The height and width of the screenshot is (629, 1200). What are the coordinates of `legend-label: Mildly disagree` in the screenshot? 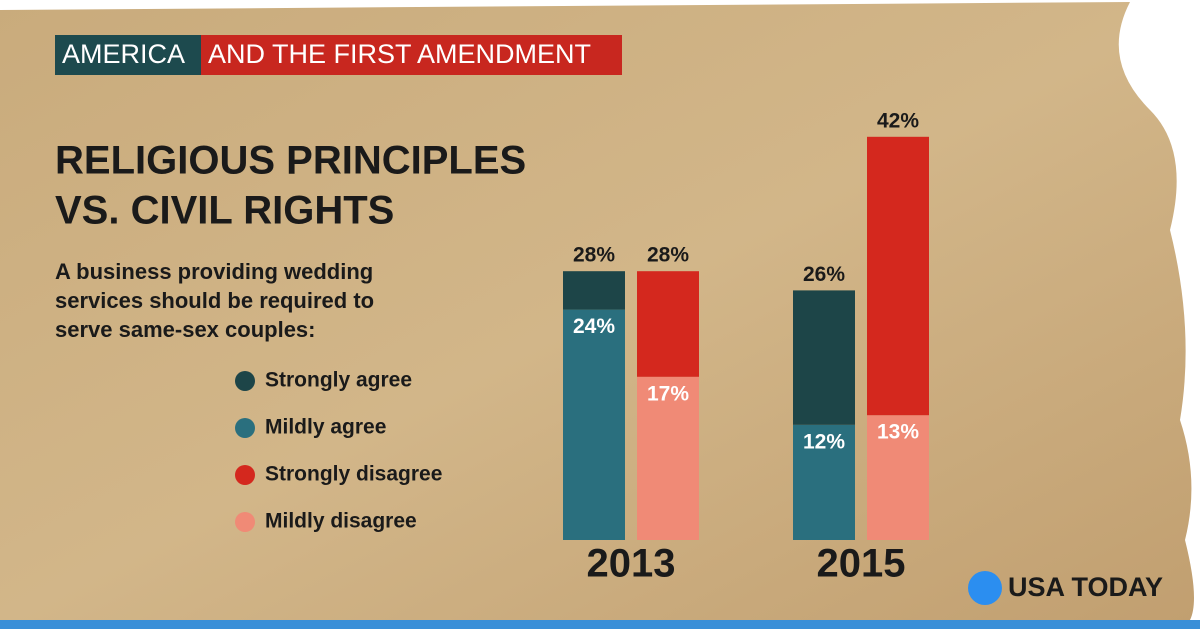 It's located at (341, 521).